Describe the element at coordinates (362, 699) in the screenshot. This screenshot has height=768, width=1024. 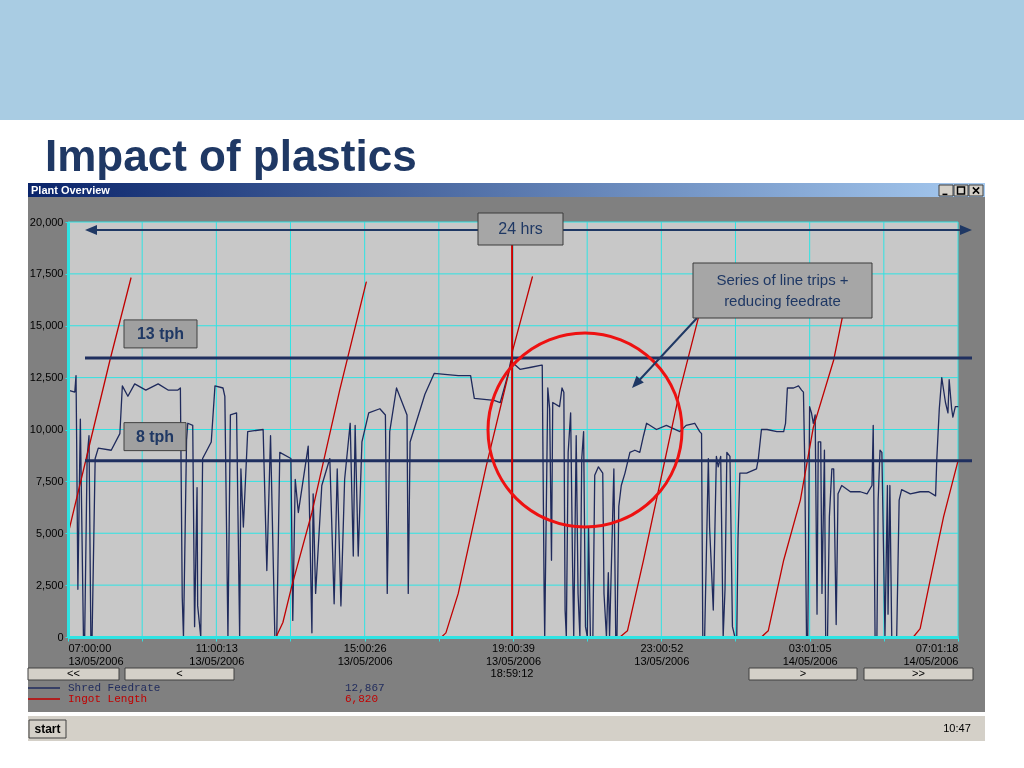
I see `text: 6,820` at that location.